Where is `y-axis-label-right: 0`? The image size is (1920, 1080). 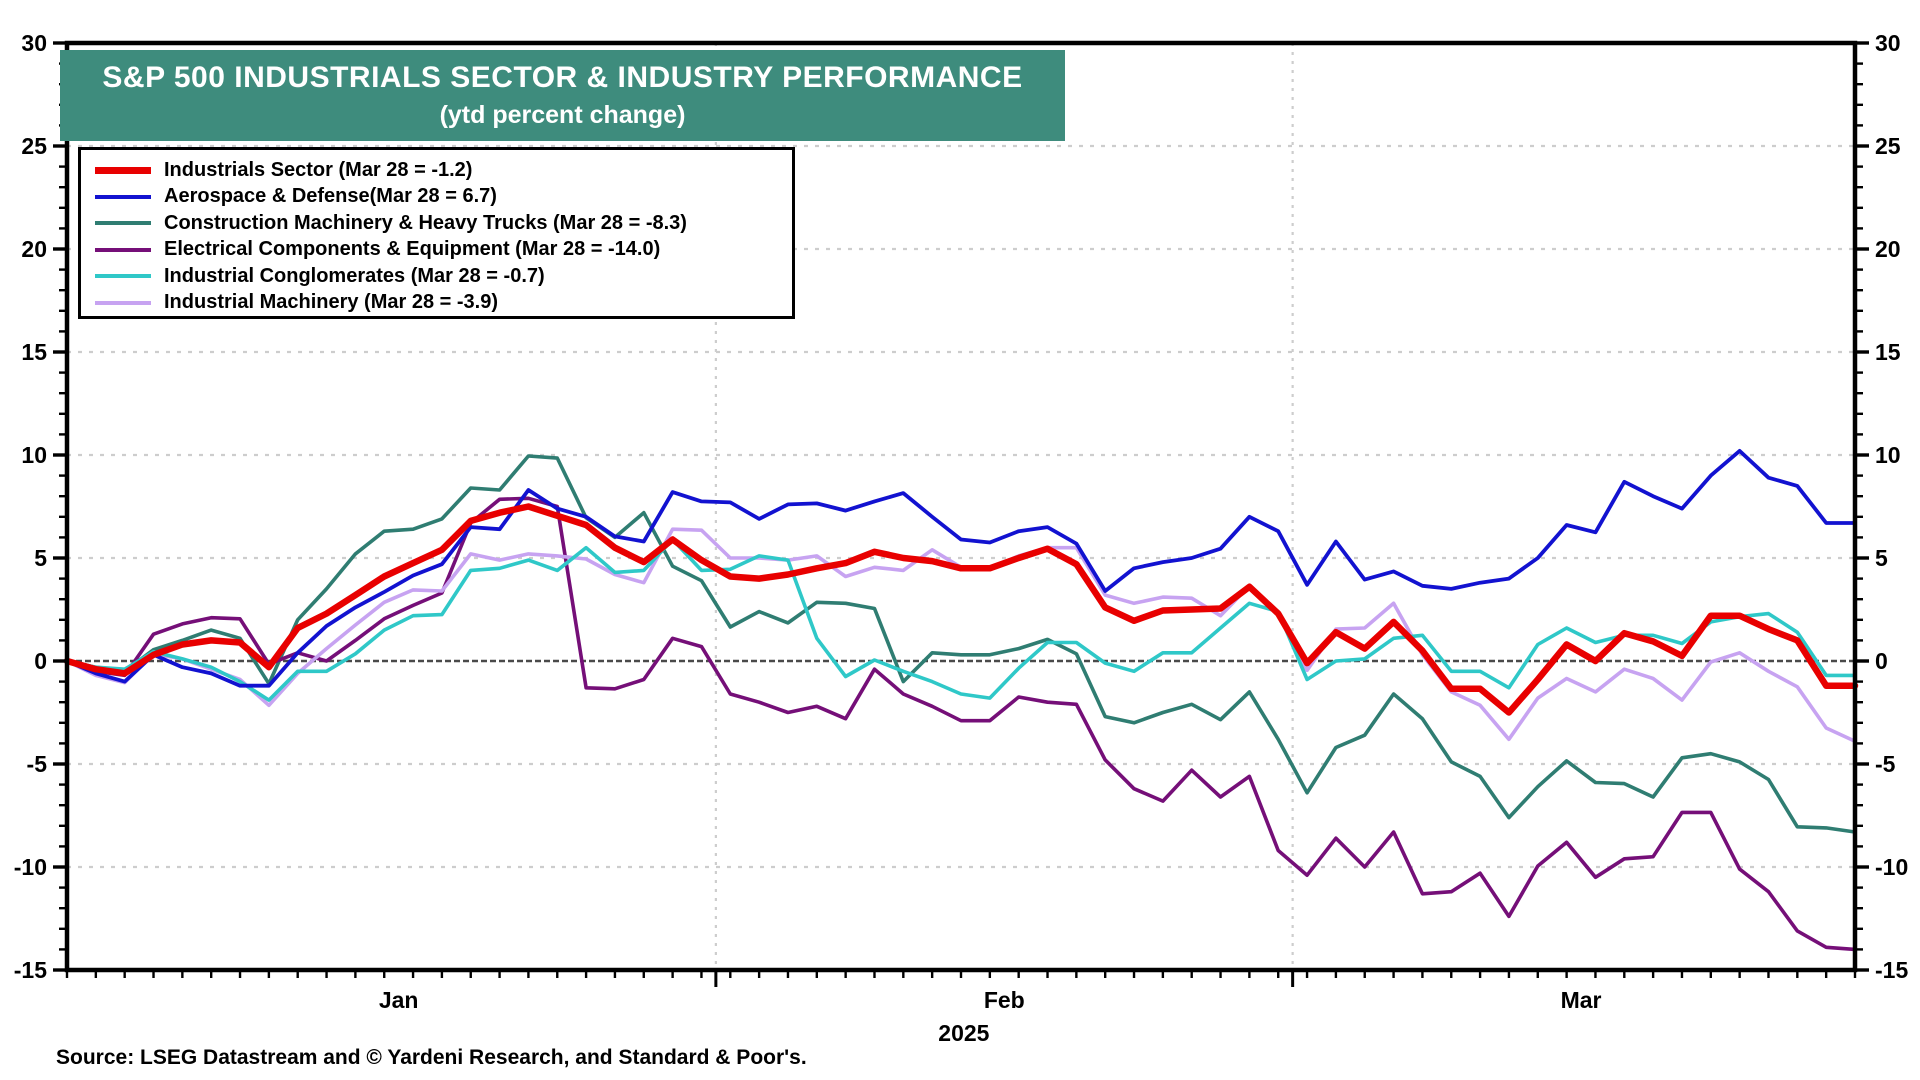 y-axis-label-right: 0 is located at coordinates (1881, 661).